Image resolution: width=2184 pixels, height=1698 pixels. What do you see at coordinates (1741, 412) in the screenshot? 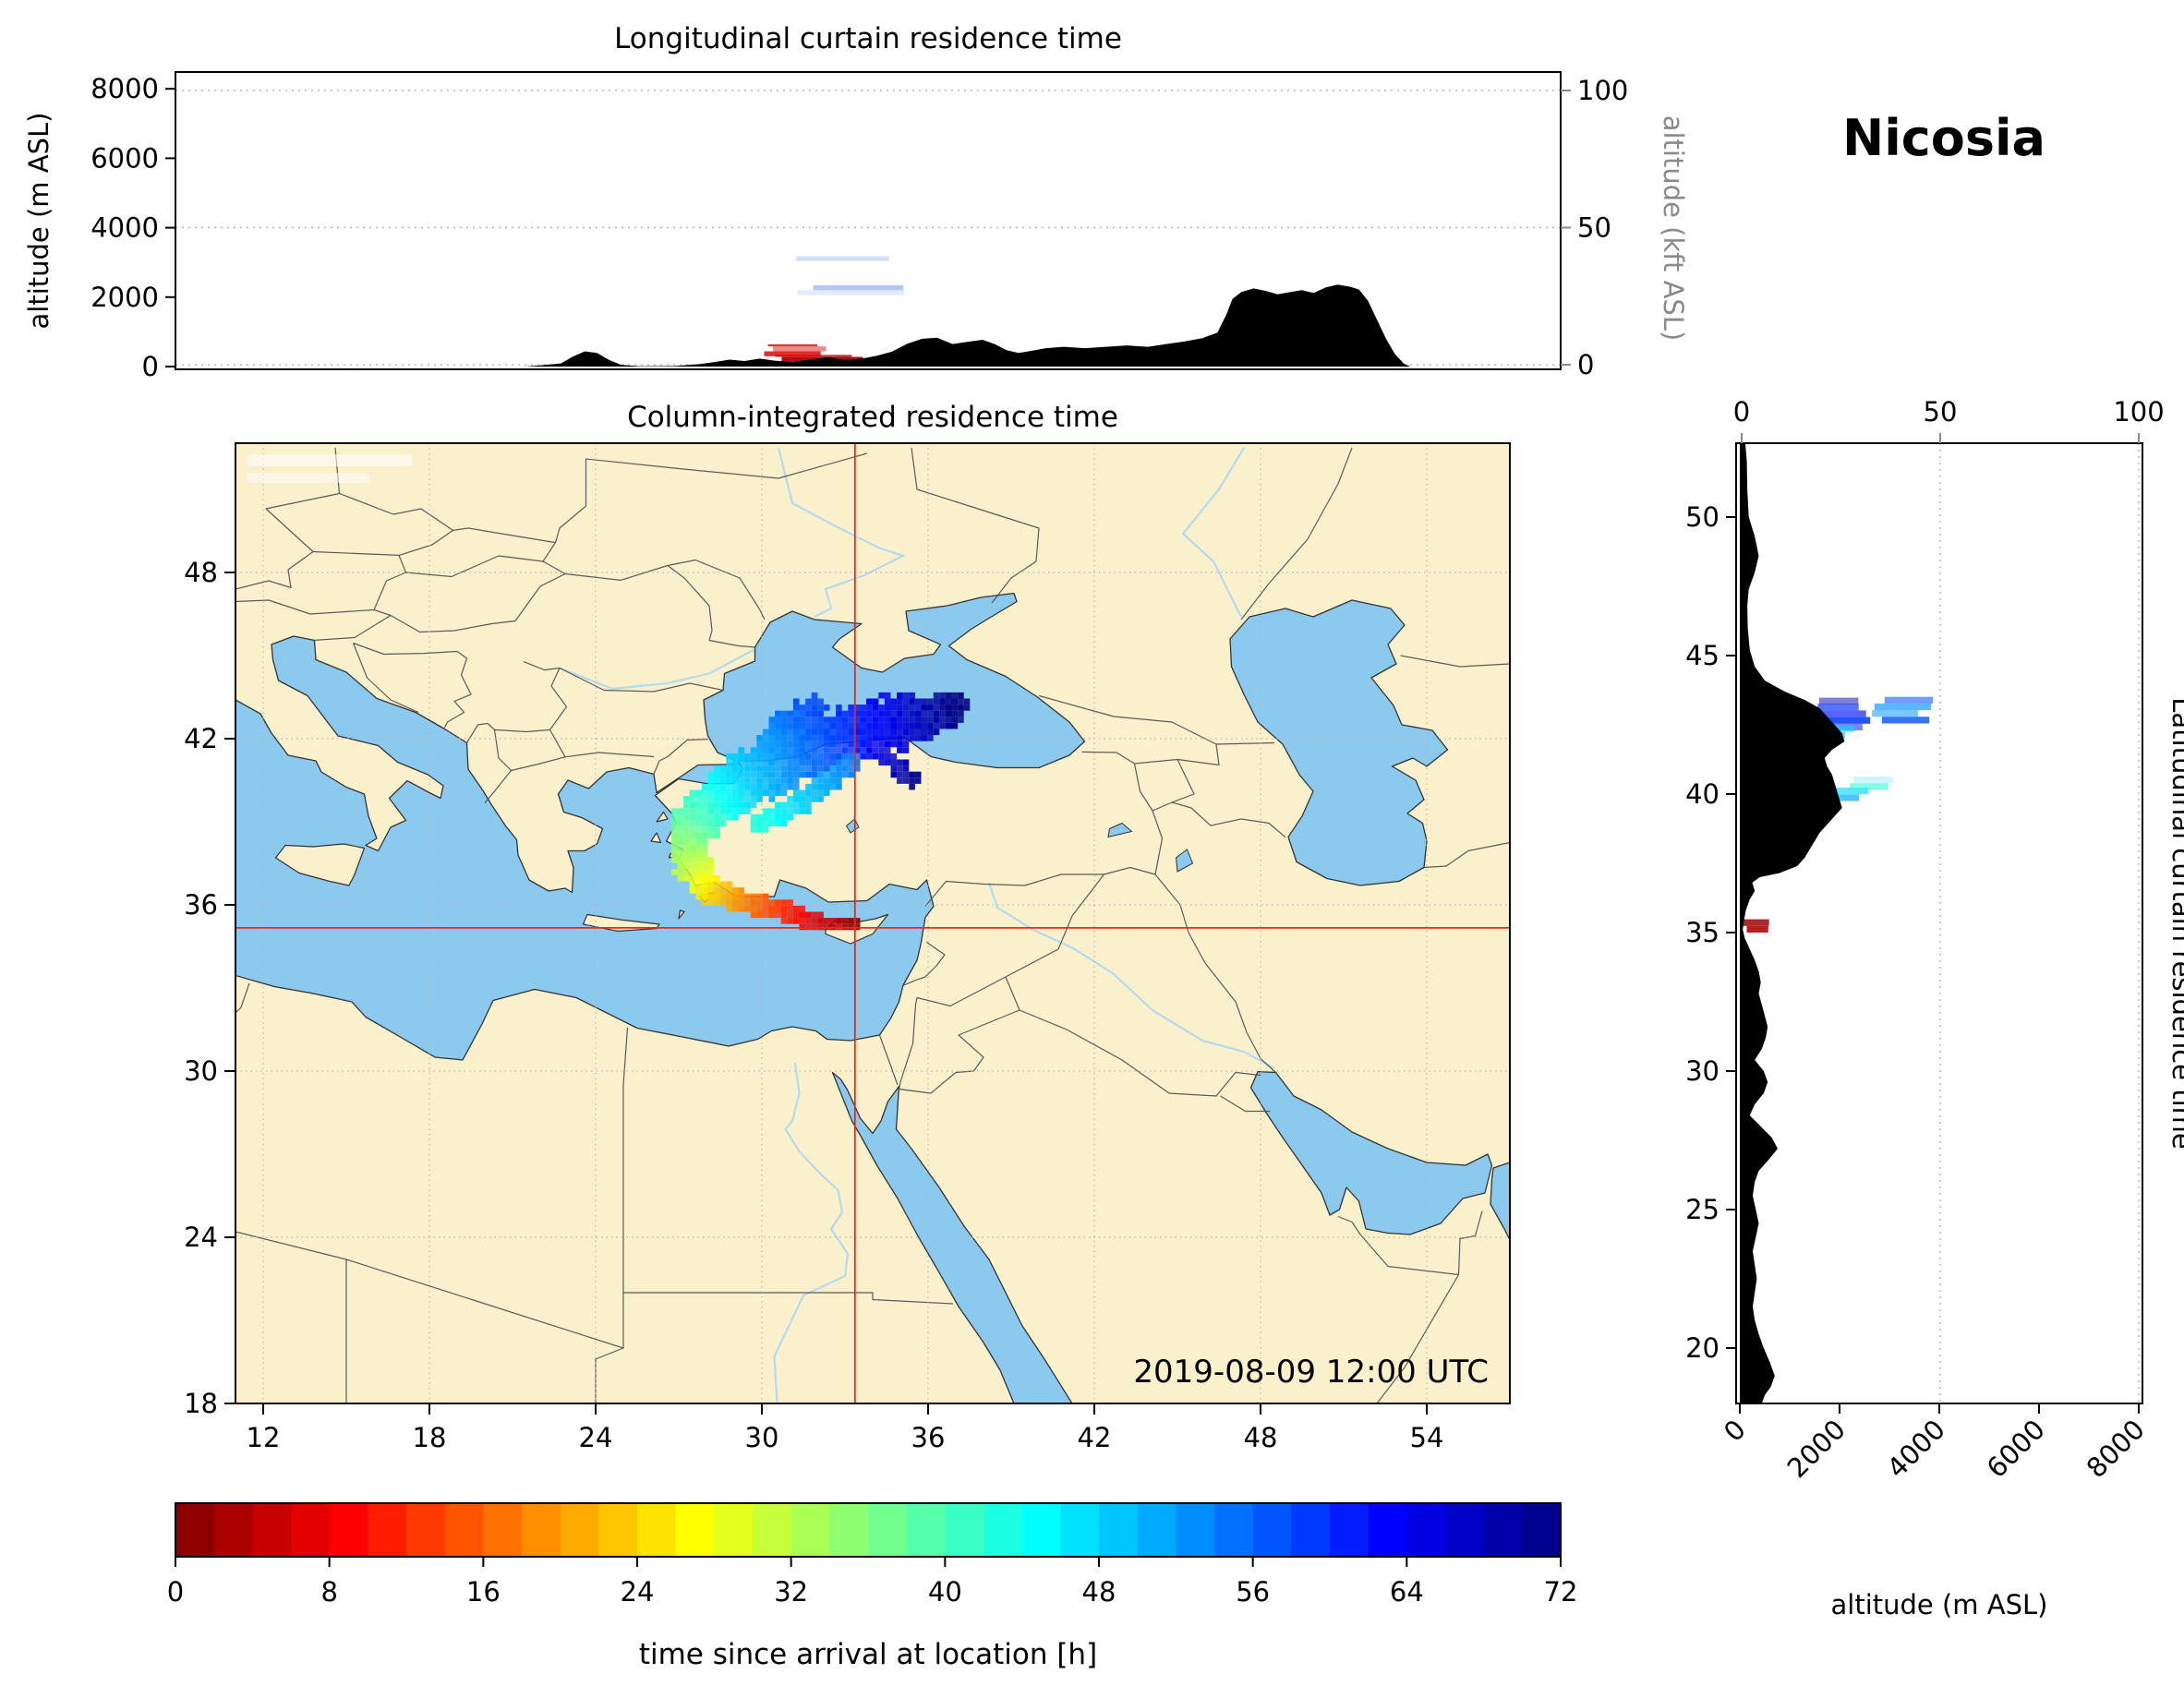
I see `tick-label: 0` at bounding box center [1741, 412].